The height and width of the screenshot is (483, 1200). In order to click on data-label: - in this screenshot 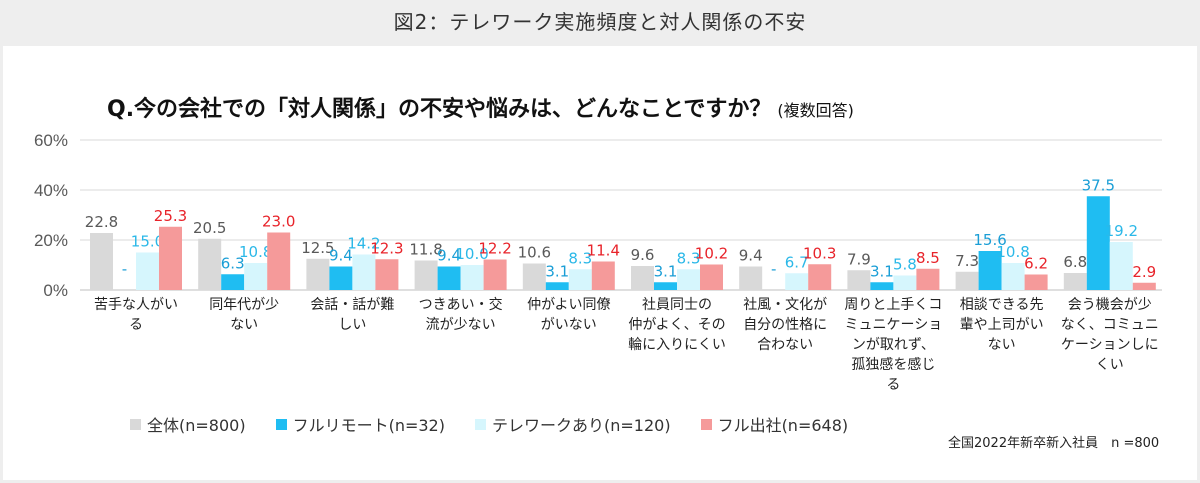, I will do `click(124, 269)`.